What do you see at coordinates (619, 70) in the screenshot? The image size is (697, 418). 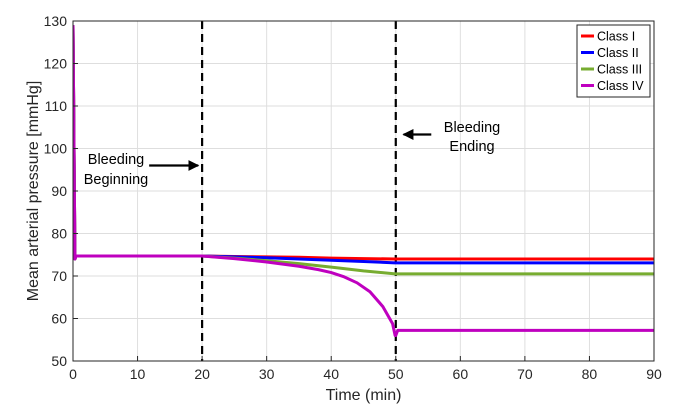 I see `legend-label: Class III` at bounding box center [619, 70].